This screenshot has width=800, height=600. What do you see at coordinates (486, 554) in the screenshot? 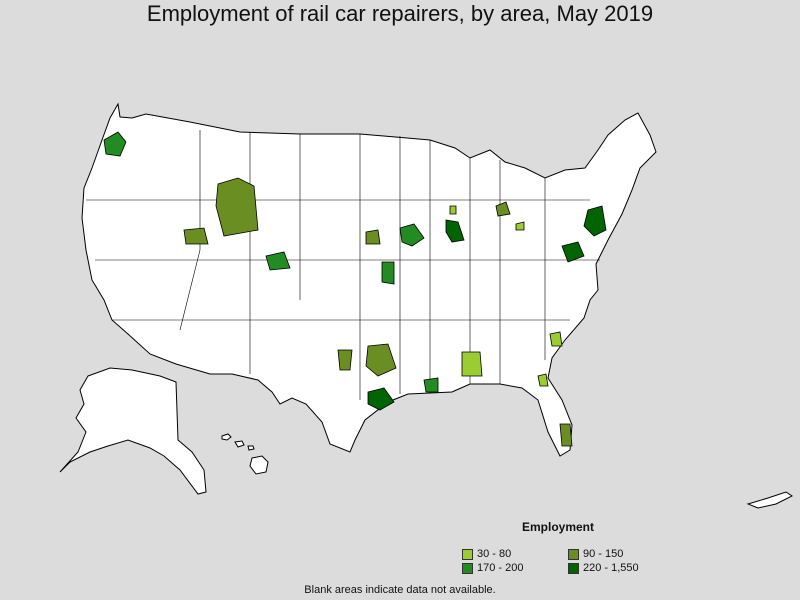
I see `legend-item: 30 - 80` at bounding box center [486, 554].